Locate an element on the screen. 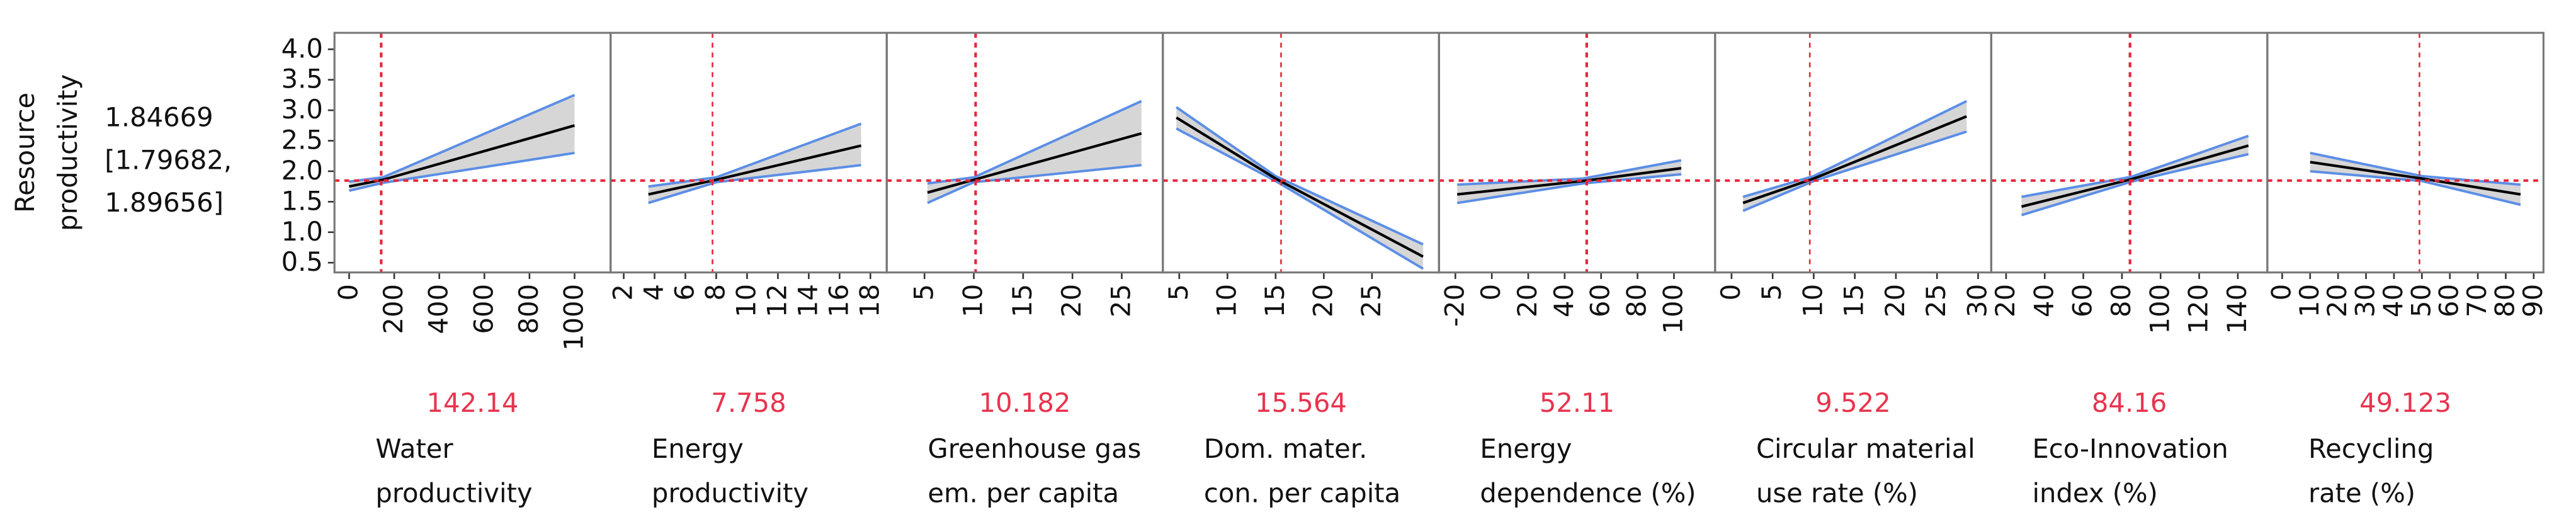 This screenshot has height=517, width=2576. x-tick-label: 6 is located at coordinates (684, 292).